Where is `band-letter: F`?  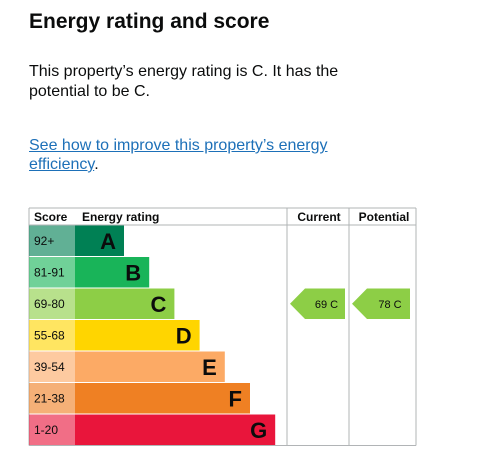
band-letter: F is located at coordinates (235, 398).